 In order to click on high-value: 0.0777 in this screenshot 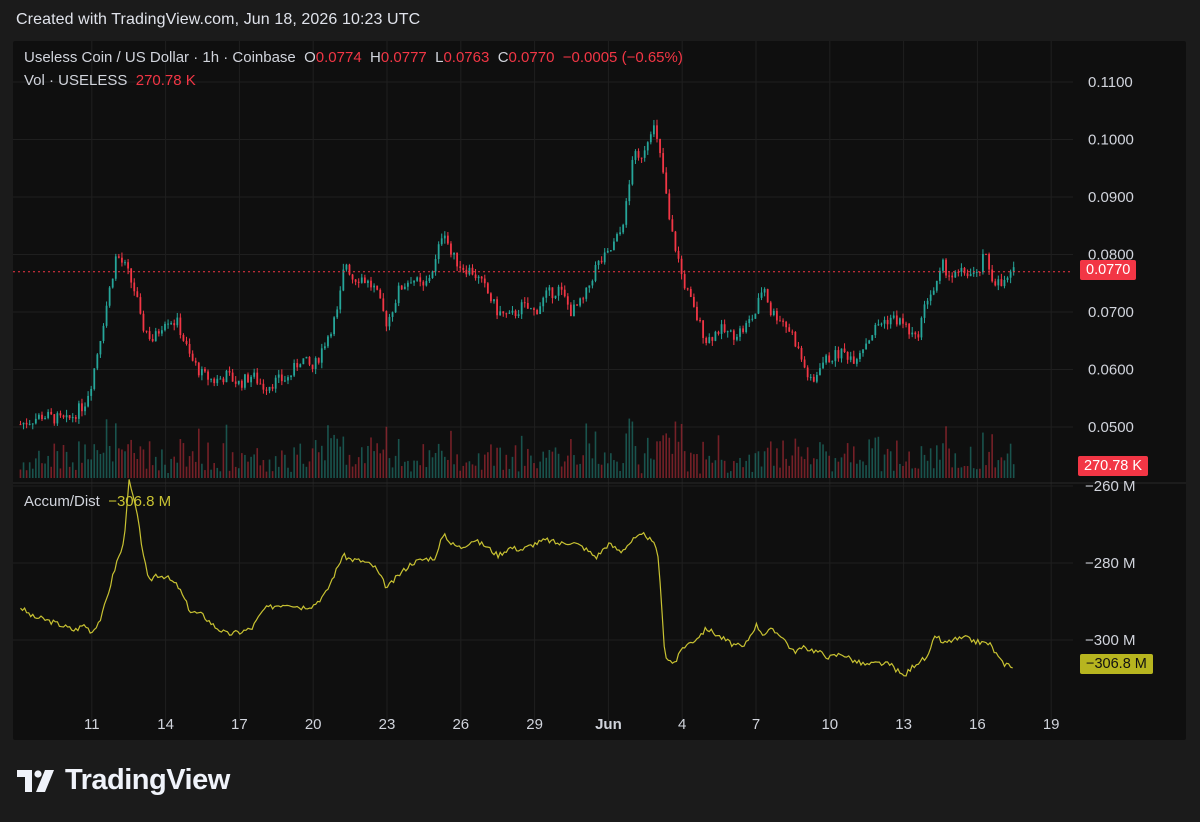, I will do `click(403, 57)`.